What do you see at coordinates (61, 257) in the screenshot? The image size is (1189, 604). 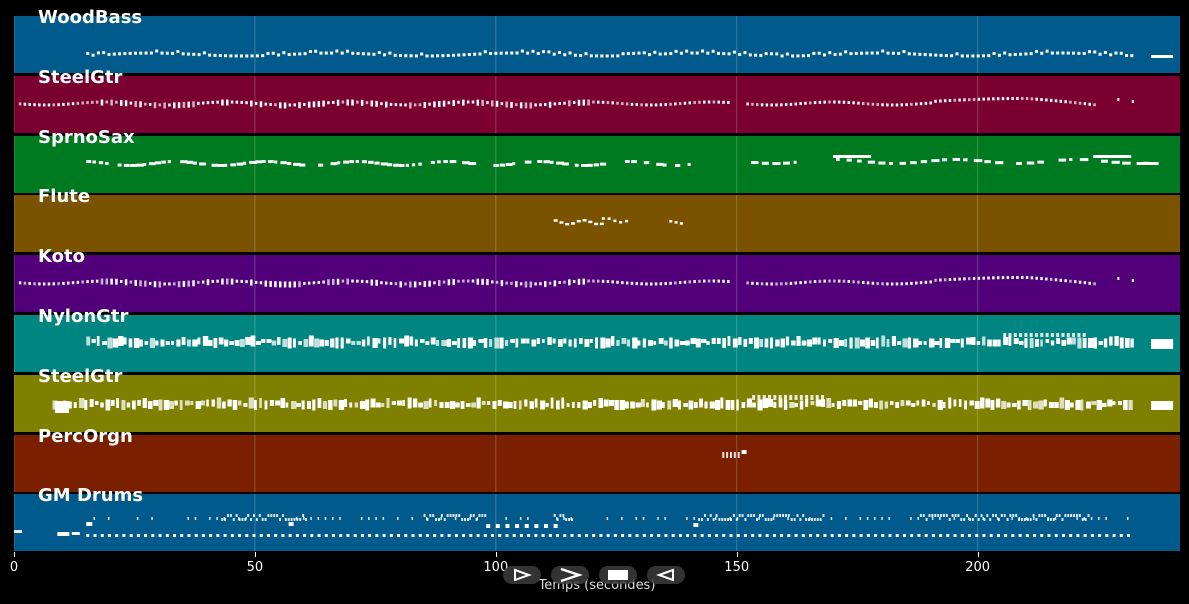 I see `track-label: Koto` at bounding box center [61, 257].